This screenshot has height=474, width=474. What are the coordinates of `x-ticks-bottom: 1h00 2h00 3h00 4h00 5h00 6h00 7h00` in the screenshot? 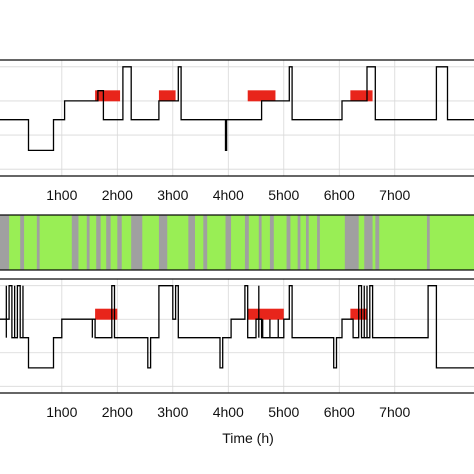 It's located at (228, 412).